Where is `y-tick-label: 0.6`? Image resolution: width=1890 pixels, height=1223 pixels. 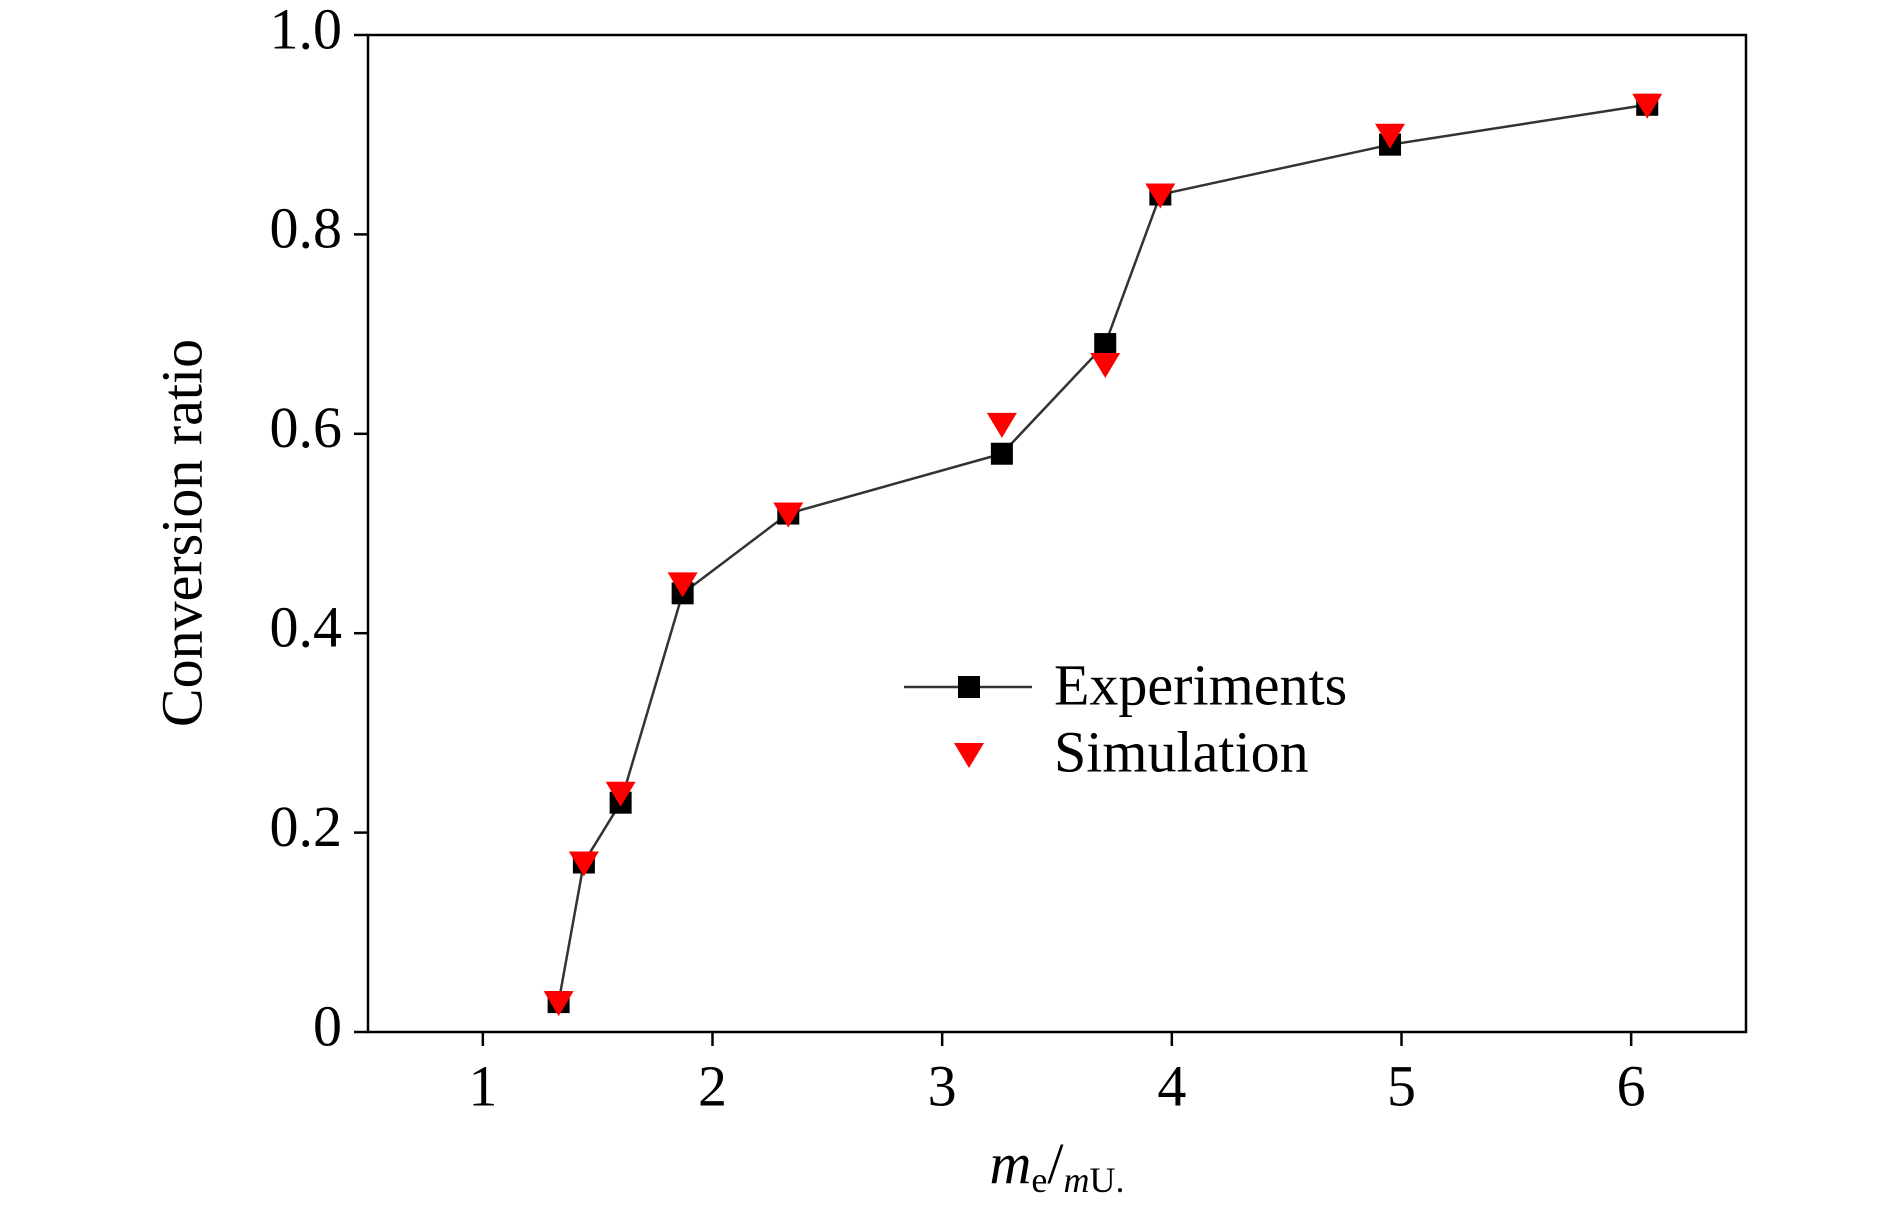 y-tick-label: 0.6 is located at coordinates (306, 427).